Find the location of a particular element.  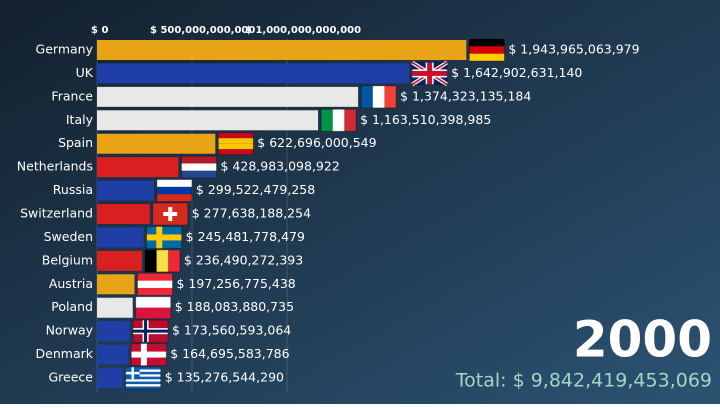

value-label: $ 1,642,902,631,140 is located at coordinates (516, 72).